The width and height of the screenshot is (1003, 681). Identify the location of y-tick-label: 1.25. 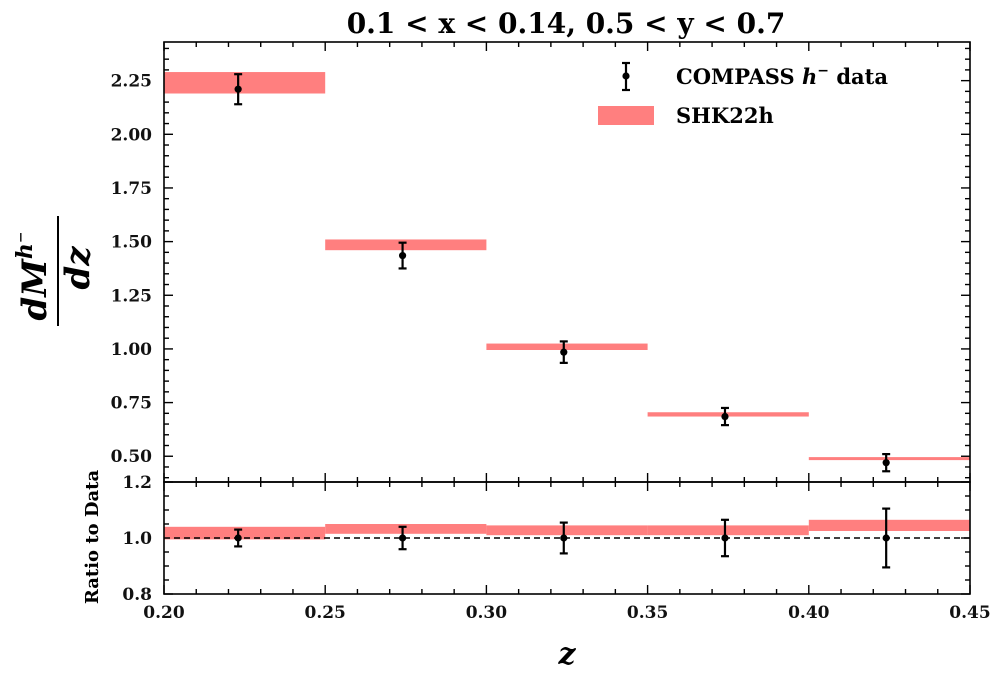
(131, 296).